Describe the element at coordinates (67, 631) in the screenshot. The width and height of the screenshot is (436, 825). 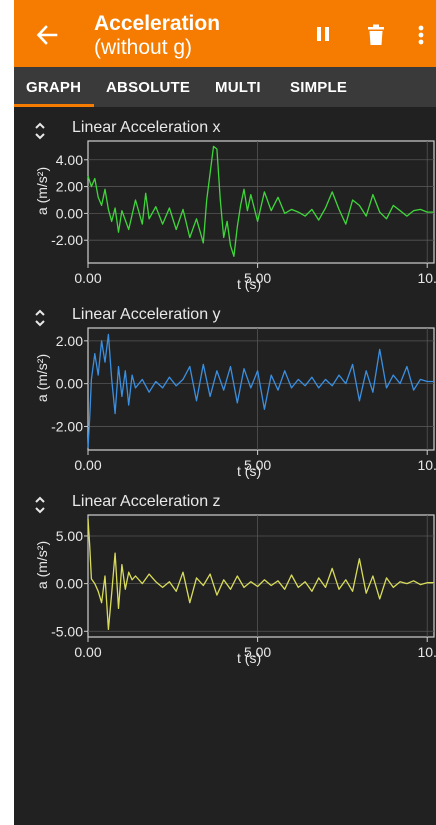
I see `y-tick-label: -5.00` at that location.